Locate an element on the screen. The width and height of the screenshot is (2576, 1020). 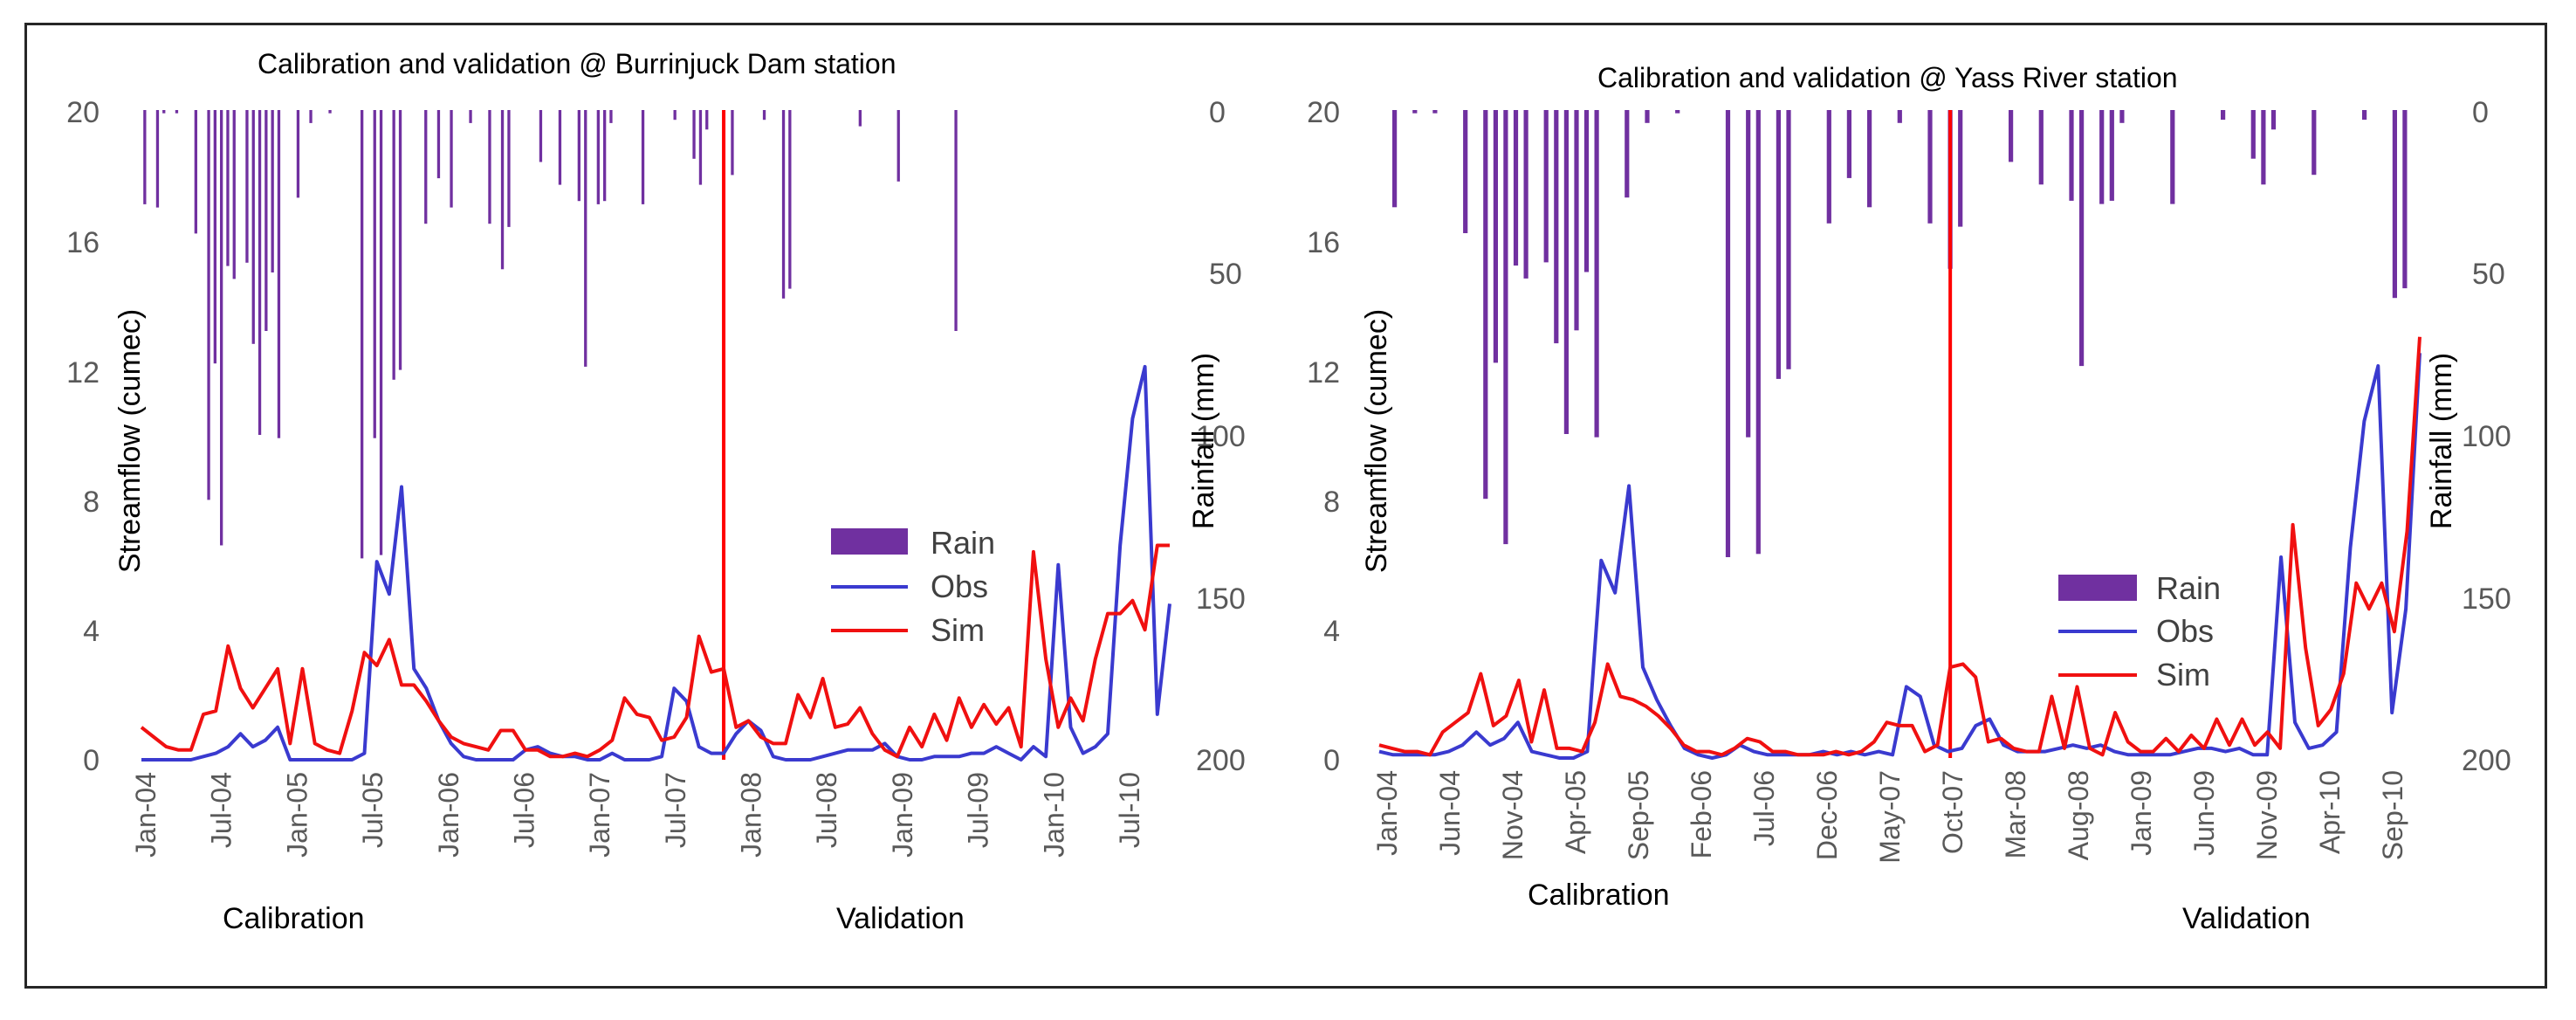
right-y2-tick: 200 is located at coordinates (2487, 760).